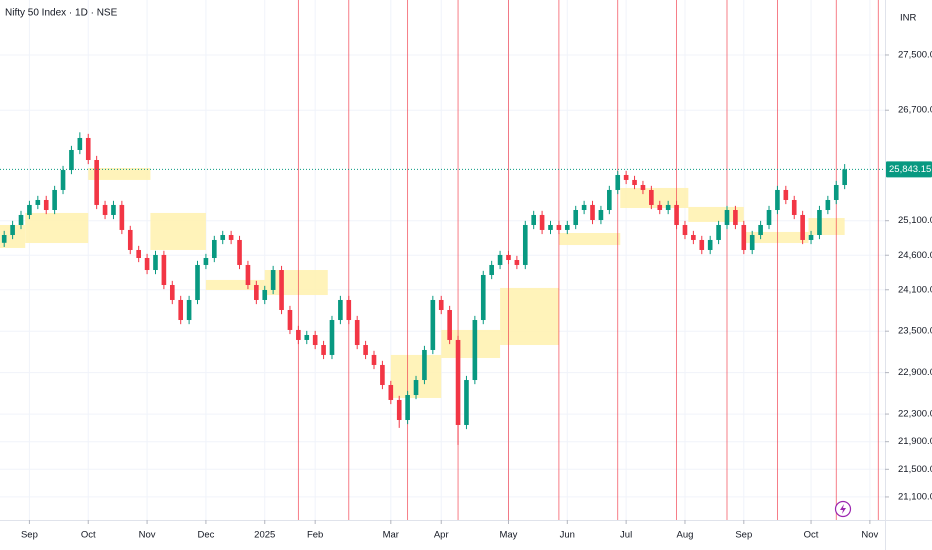 Image resolution: width=932 pixels, height=550 pixels. What do you see at coordinates (626, 535) in the screenshot?
I see `x-tick-label: Jul` at bounding box center [626, 535].